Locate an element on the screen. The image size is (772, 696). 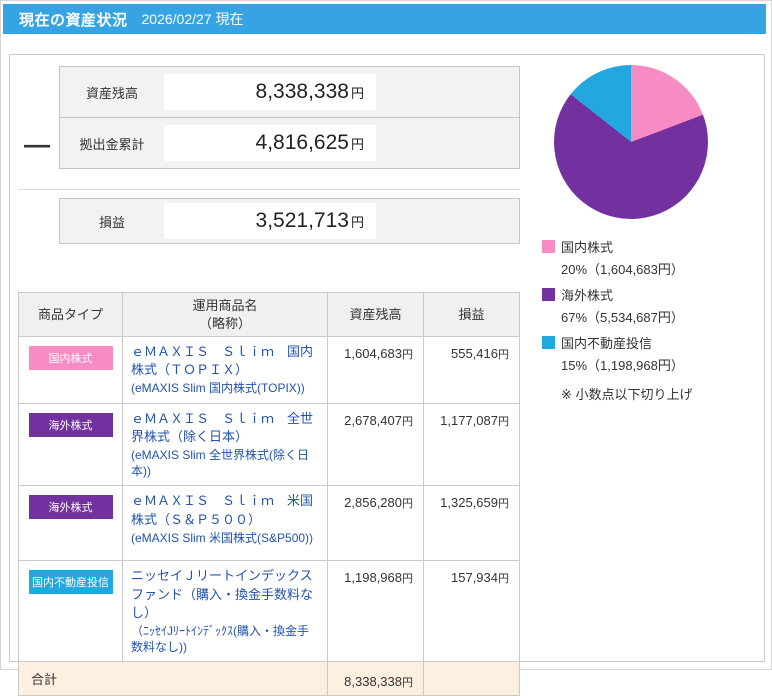
product-name-link: ｅＭＡＸＩＳ Ｓｌｉｍ 国内株式（ＴＯＰＩＸ） is located at coordinates (222, 361).